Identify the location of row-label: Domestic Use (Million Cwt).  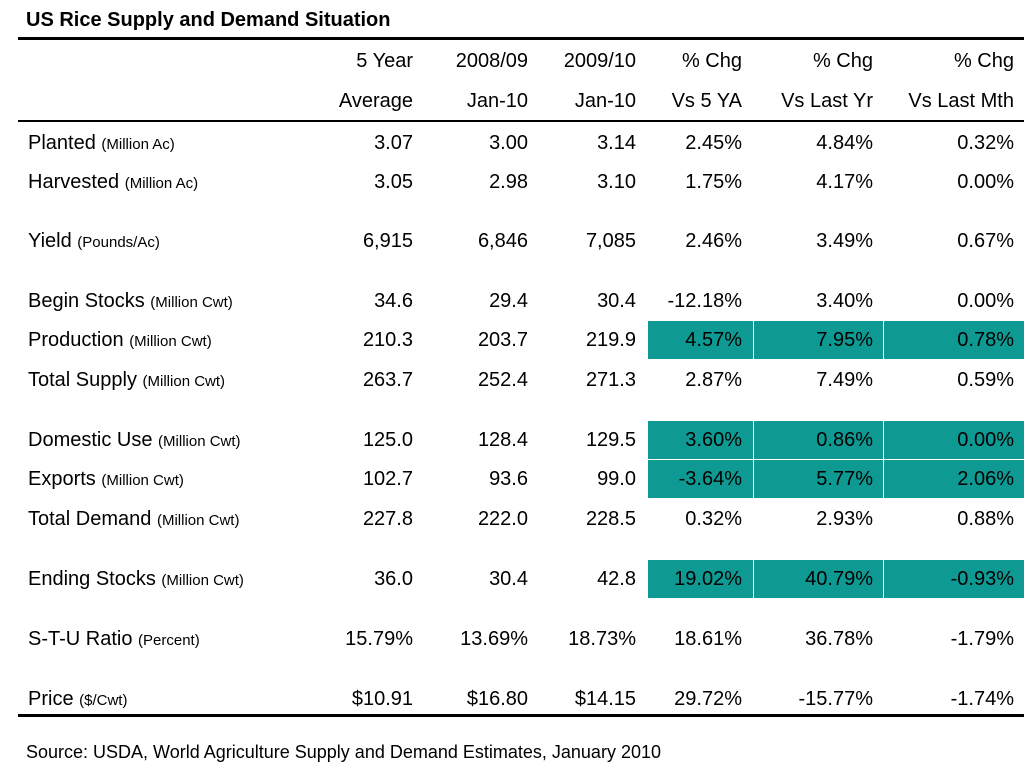
(134, 440).